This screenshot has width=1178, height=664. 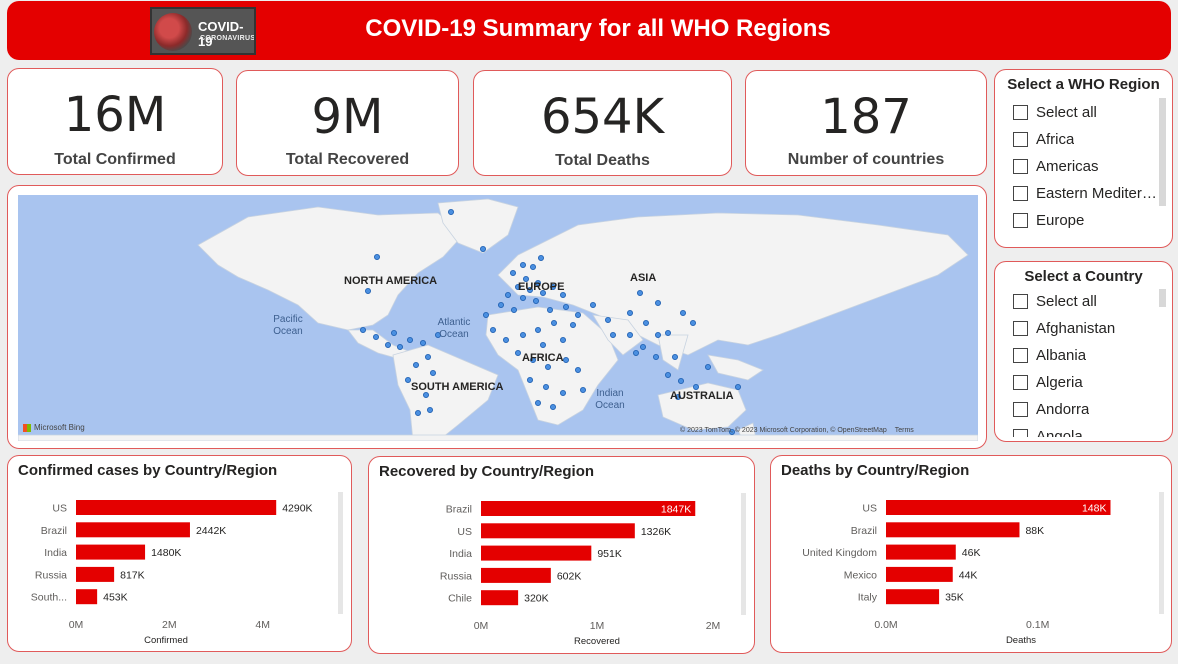 I want to click on kpi-card-deaths: 654K Total Deaths, so click(x=602, y=123).